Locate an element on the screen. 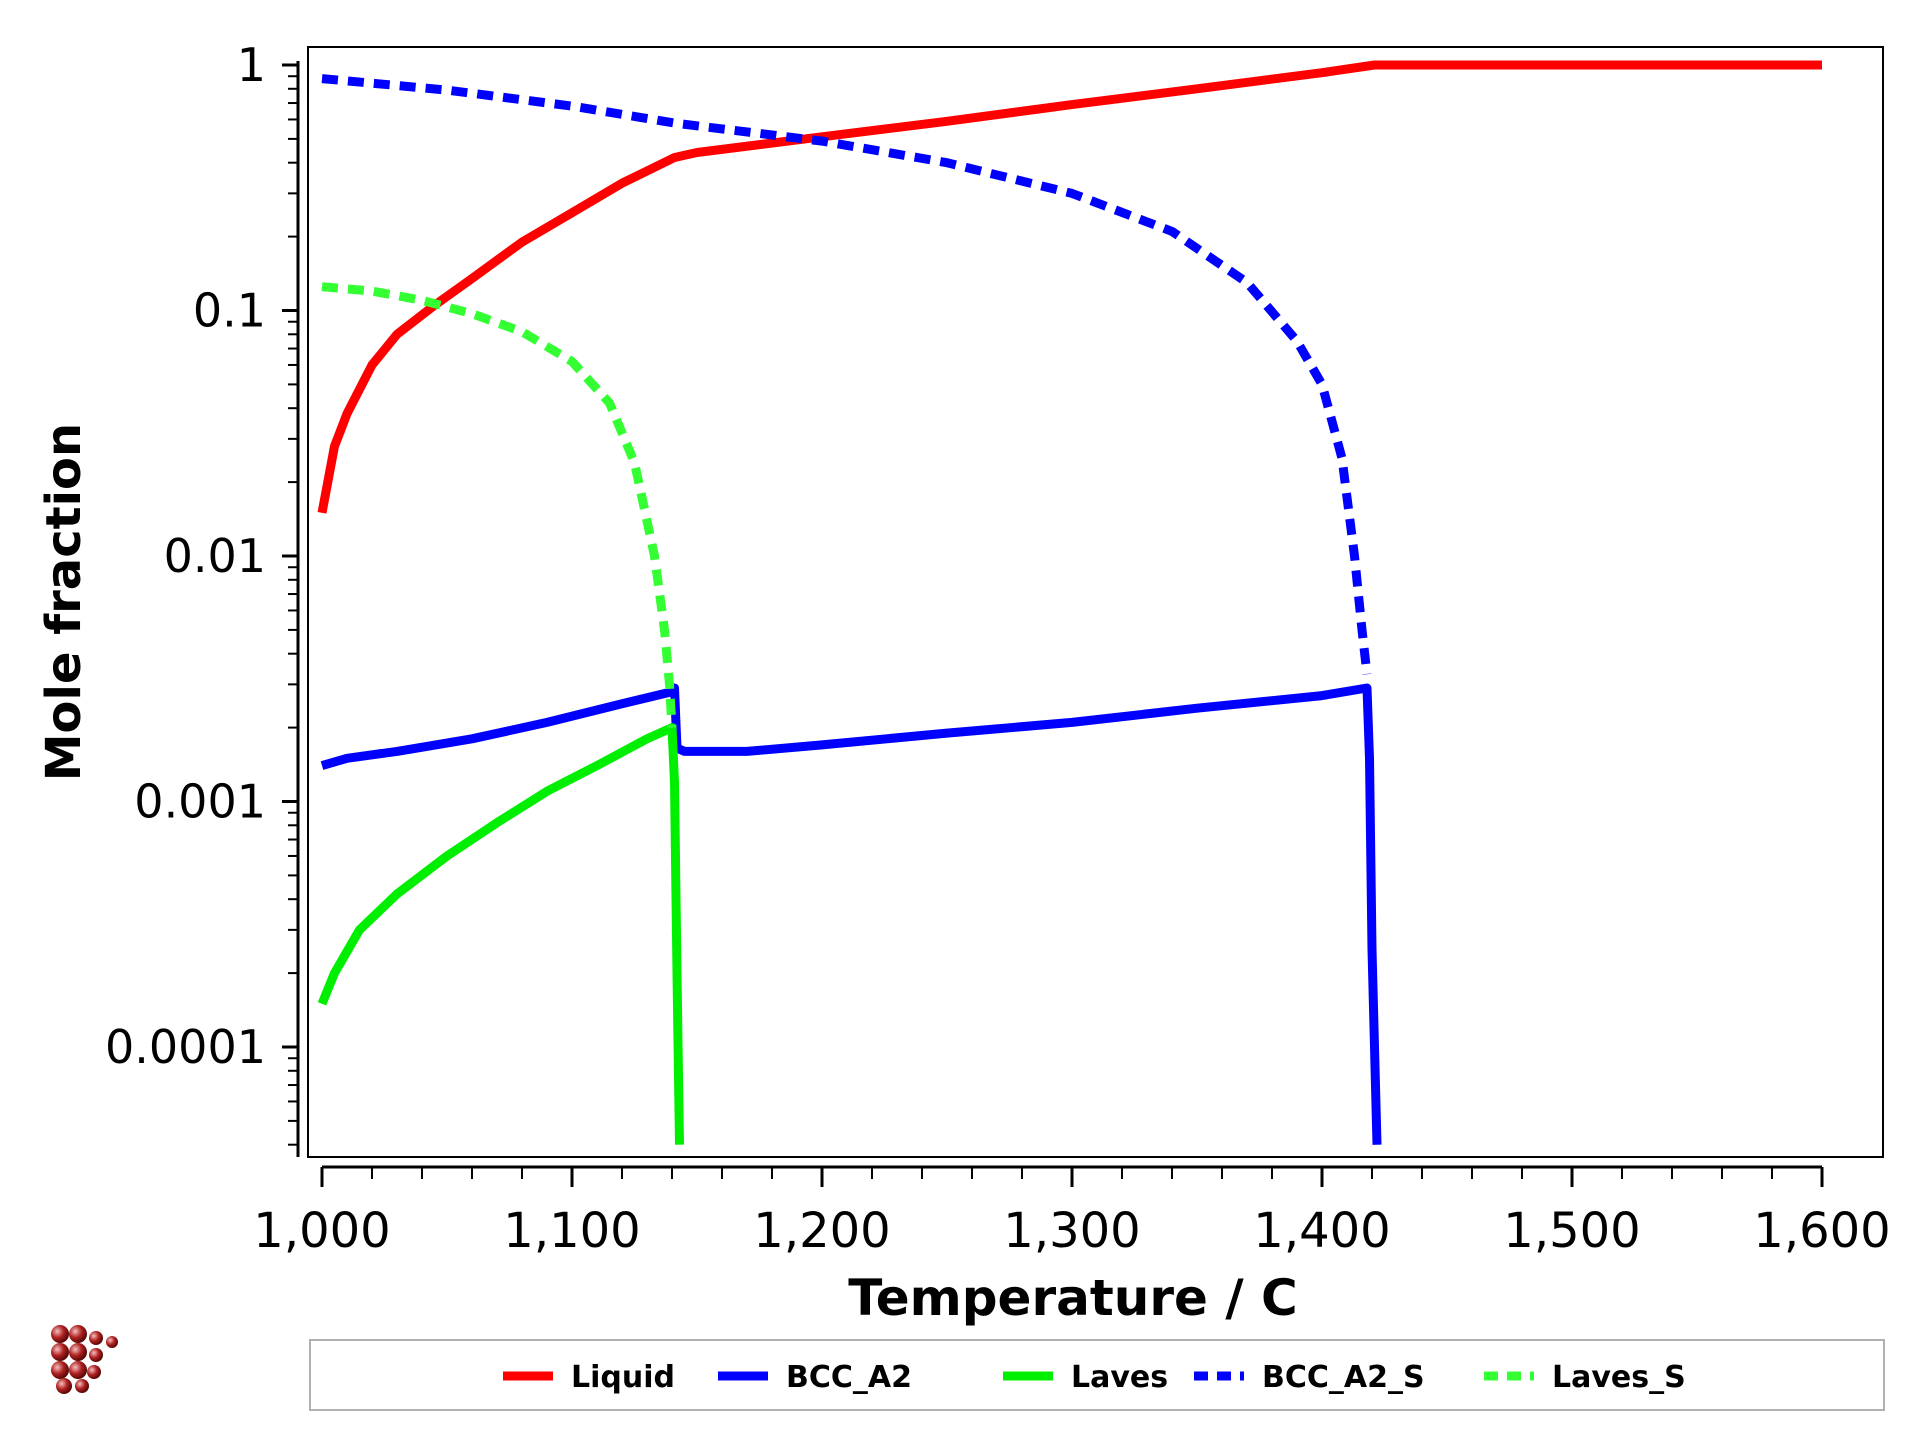 This screenshot has height=1432, width=1920. legend-label: Laves is located at coordinates (1119, 1377).